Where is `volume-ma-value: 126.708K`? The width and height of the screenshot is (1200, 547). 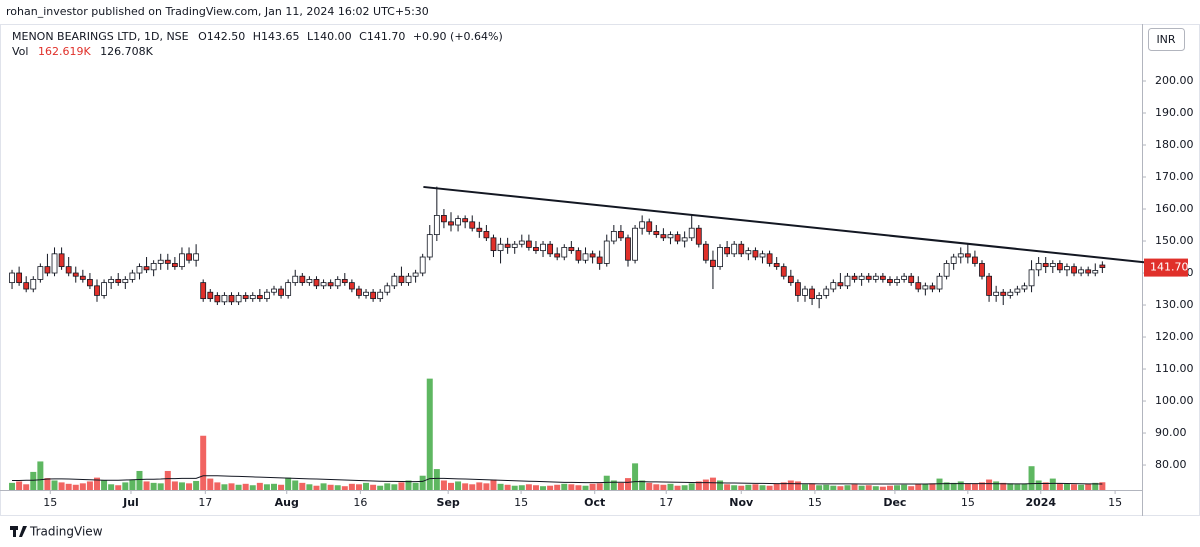 volume-ma-value: 126.708K is located at coordinates (126, 51).